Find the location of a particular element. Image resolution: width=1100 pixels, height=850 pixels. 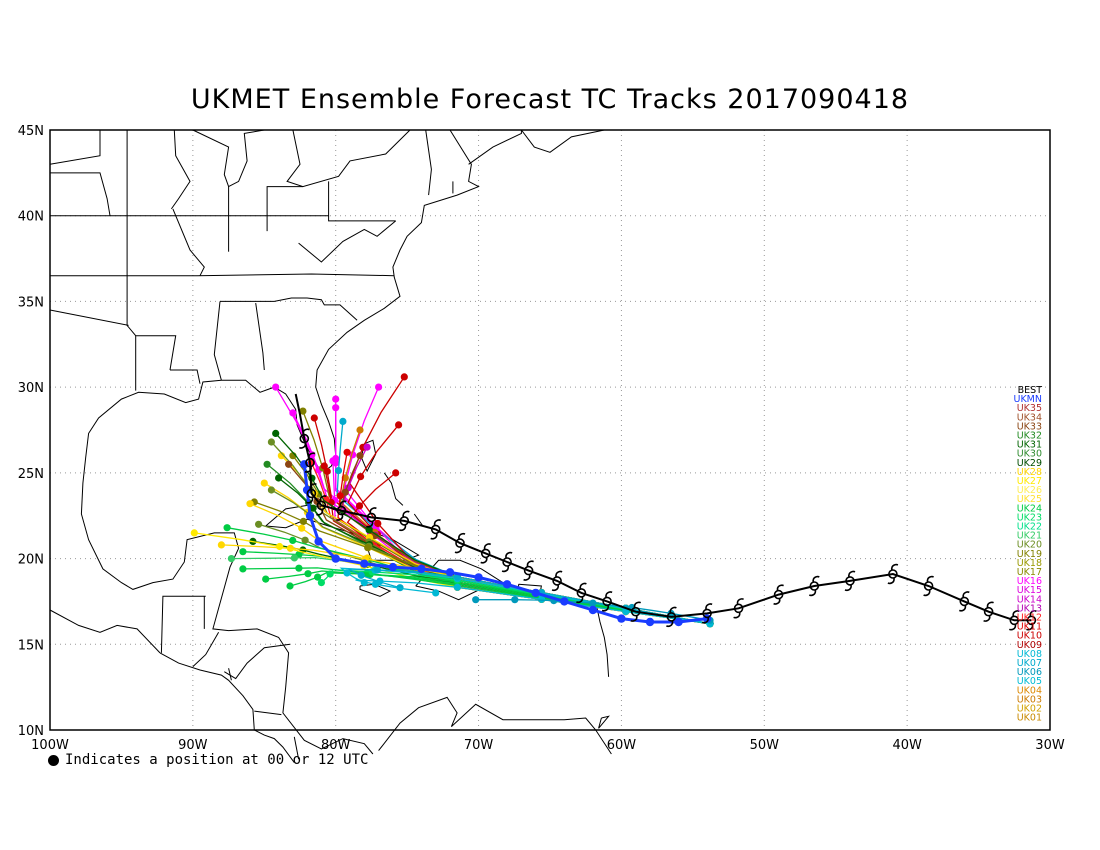

y-tick-label: 10N is located at coordinates (31, 731).